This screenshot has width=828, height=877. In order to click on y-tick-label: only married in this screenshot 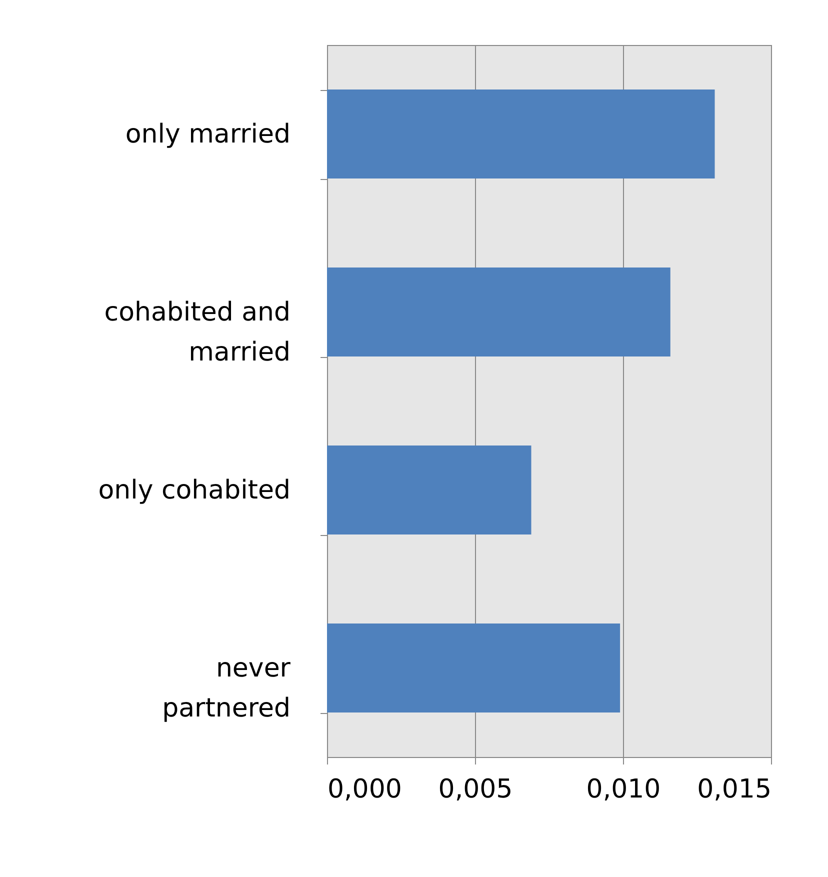, I will do `click(207, 135)`.